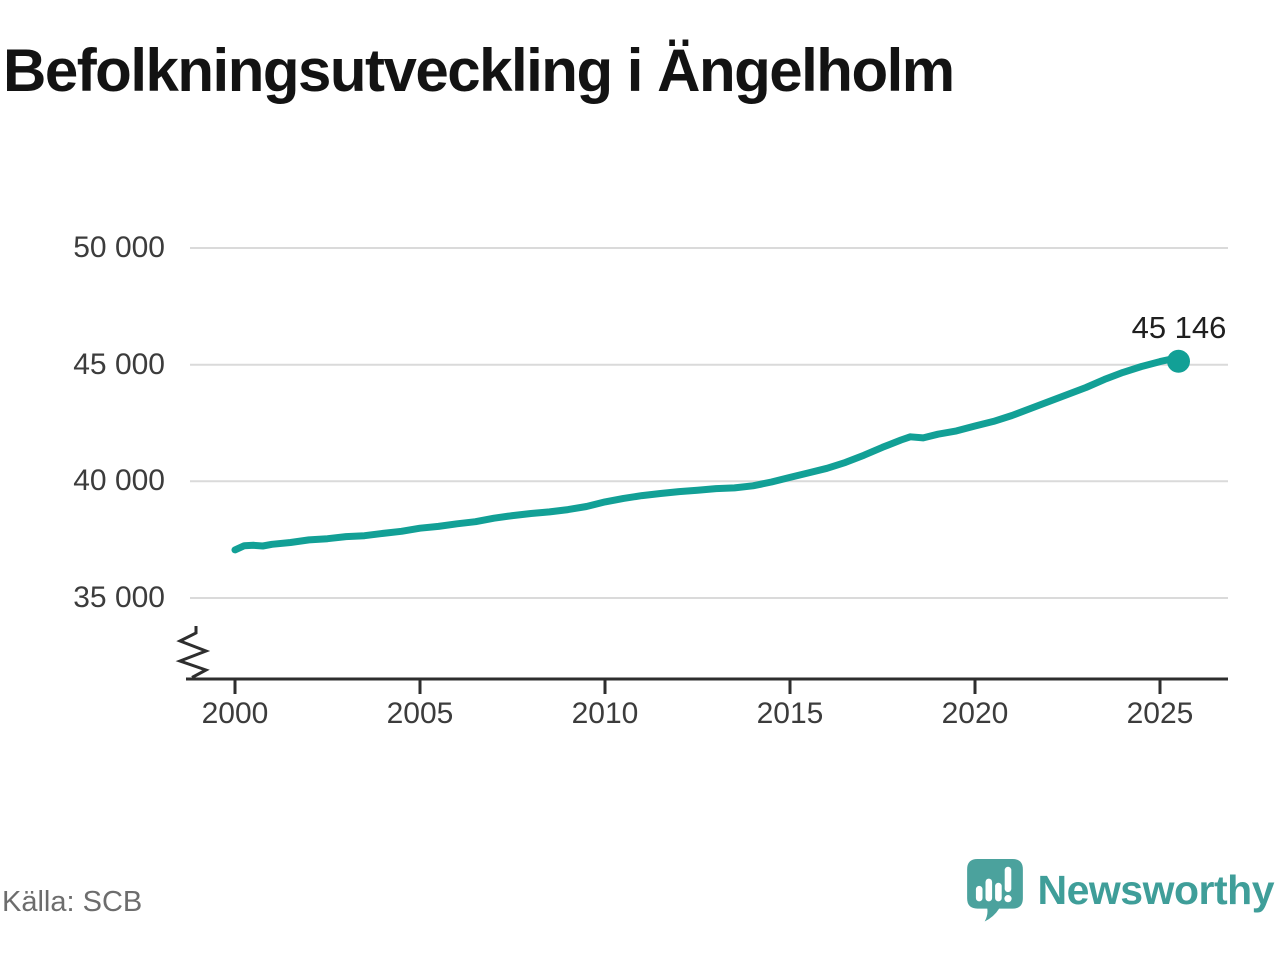 The height and width of the screenshot is (960, 1280). What do you see at coordinates (119, 480) in the screenshot?
I see `y-axis-label: 40 000` at bounding box center [119, 480].